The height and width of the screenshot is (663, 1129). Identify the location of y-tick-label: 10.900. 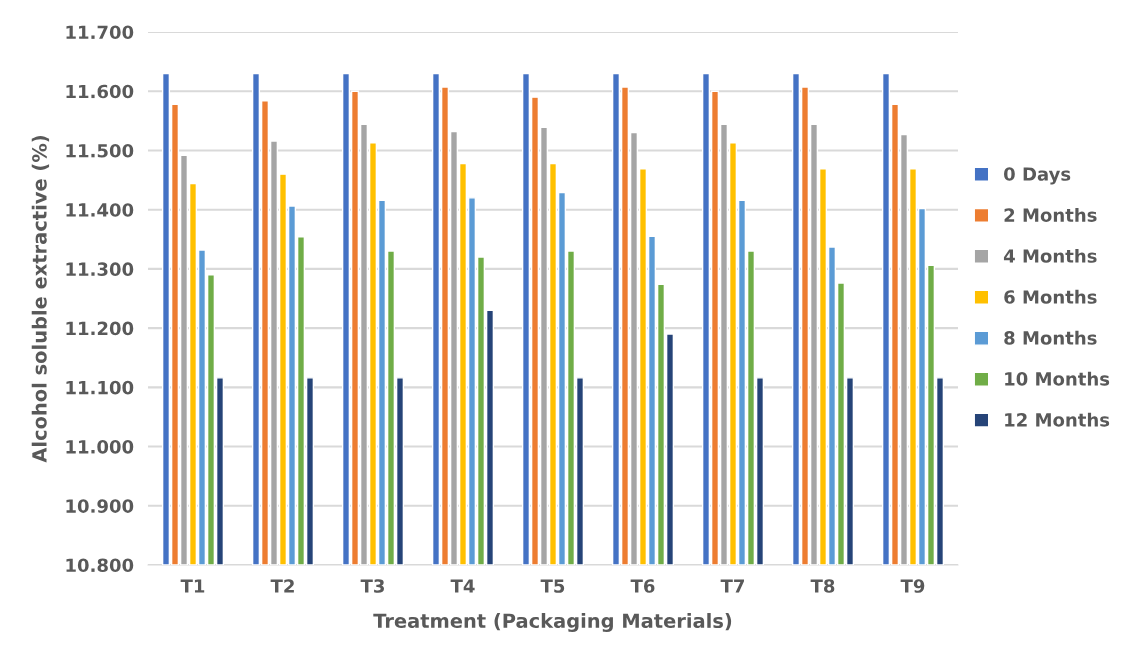
(100, 506).